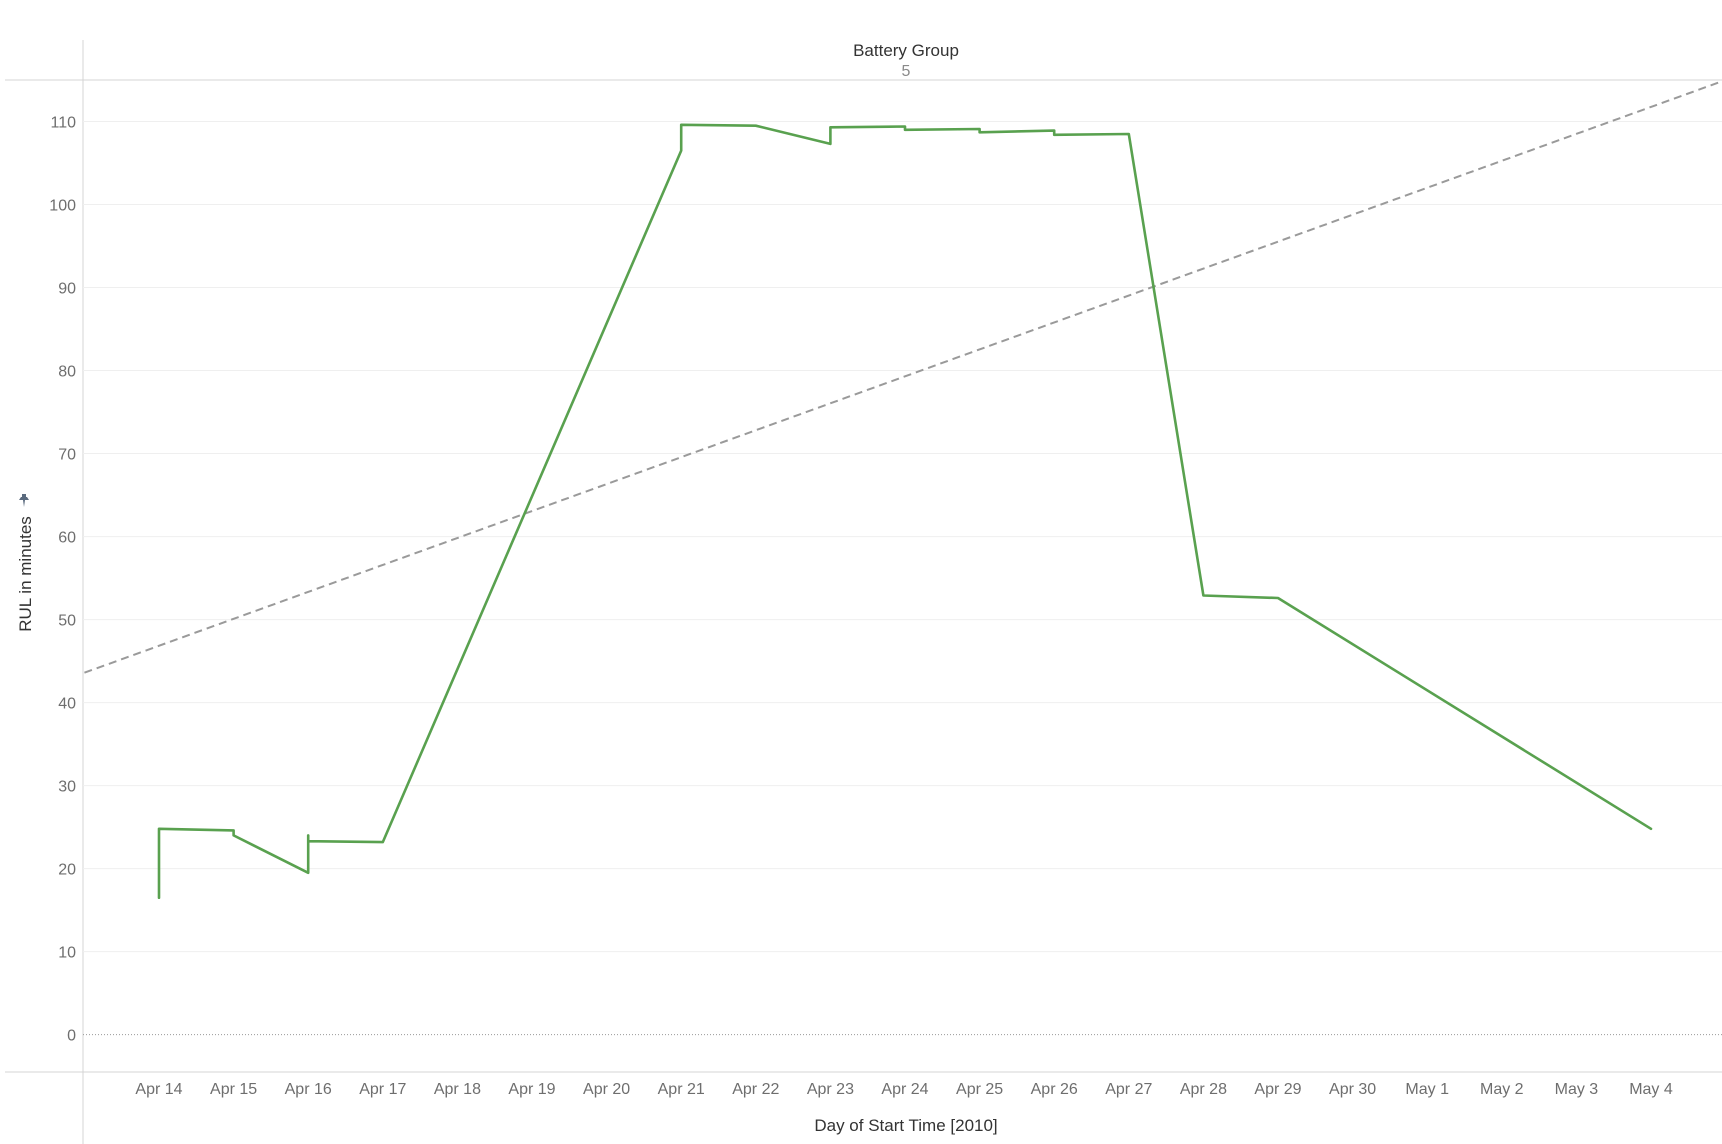 This screenshot has width=1722, height=1144. Describe the element at coordinates (63, 123) in the screenshot. I see `y-tick-label: 110` at that location.